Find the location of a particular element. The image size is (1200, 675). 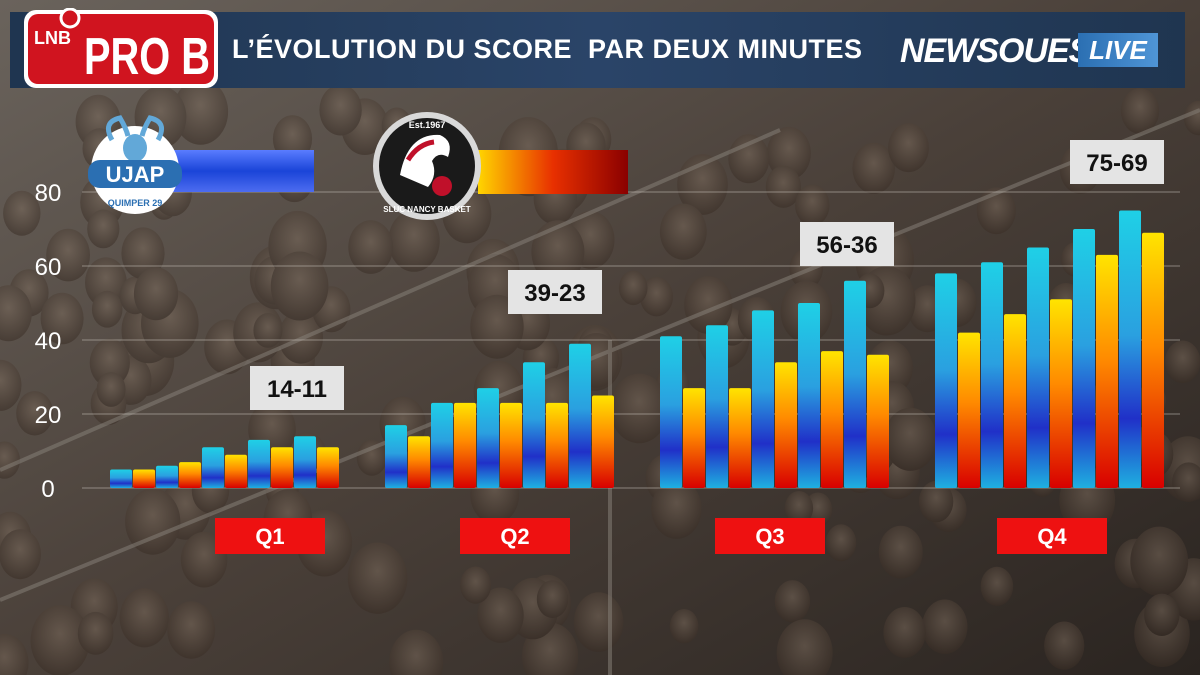

quarter-score-label: 56-36 is located at coordinates (846, 245).